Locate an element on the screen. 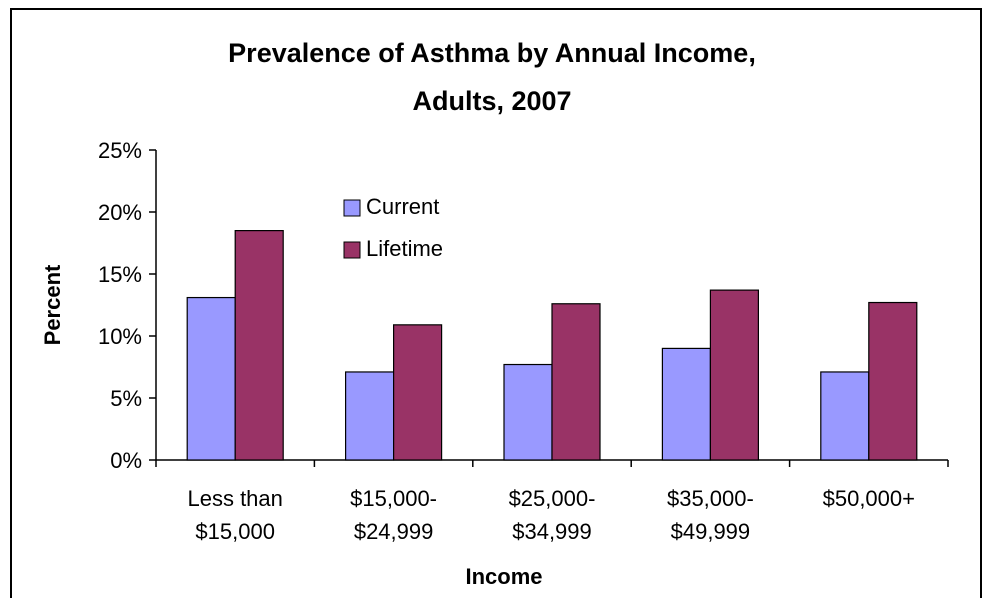  x-tick-label: $15,000 is located at coordinates (235, 531).